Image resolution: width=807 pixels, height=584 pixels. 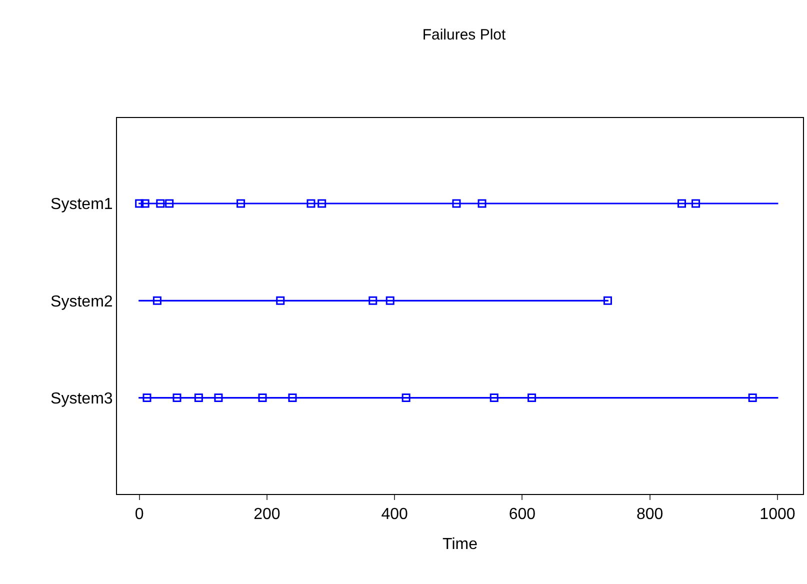 I want to click on x-tick-label: 400, so click(x=394, y=515).